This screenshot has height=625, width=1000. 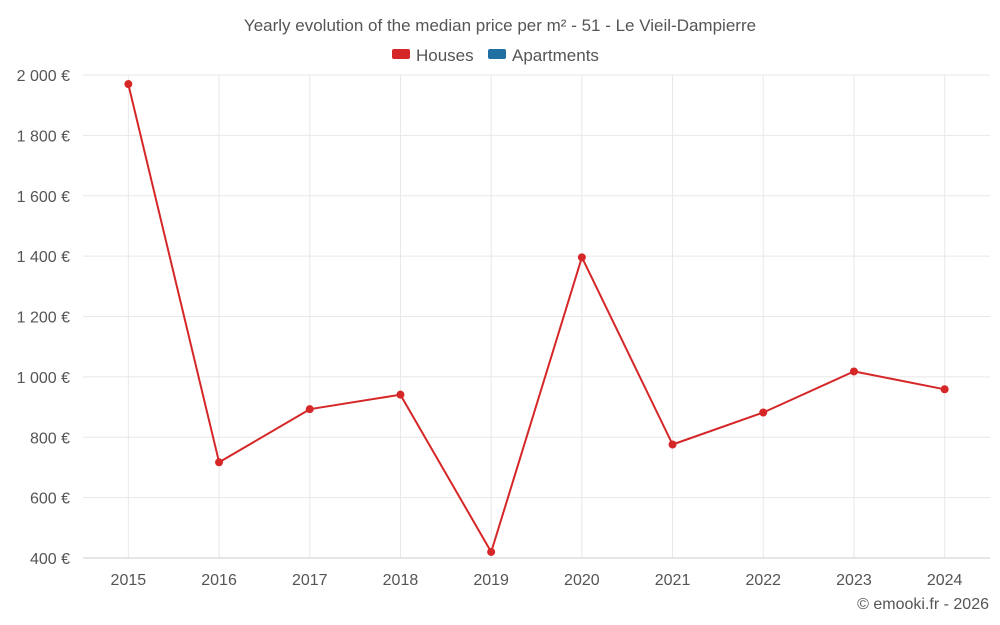 I want to click on x-tick-label: 2017, so click(x=310, y=580).